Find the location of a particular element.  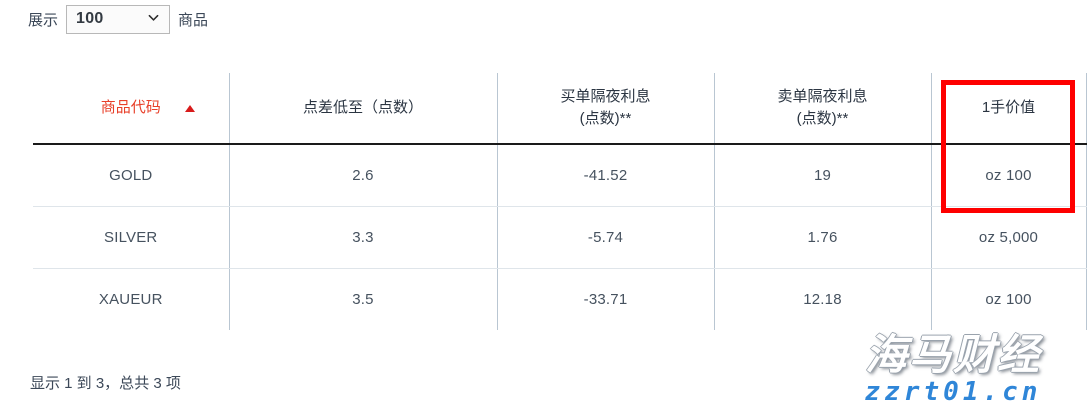

column-header-spread-label: 点差低至（点数） is located at coordinates (362, 107).